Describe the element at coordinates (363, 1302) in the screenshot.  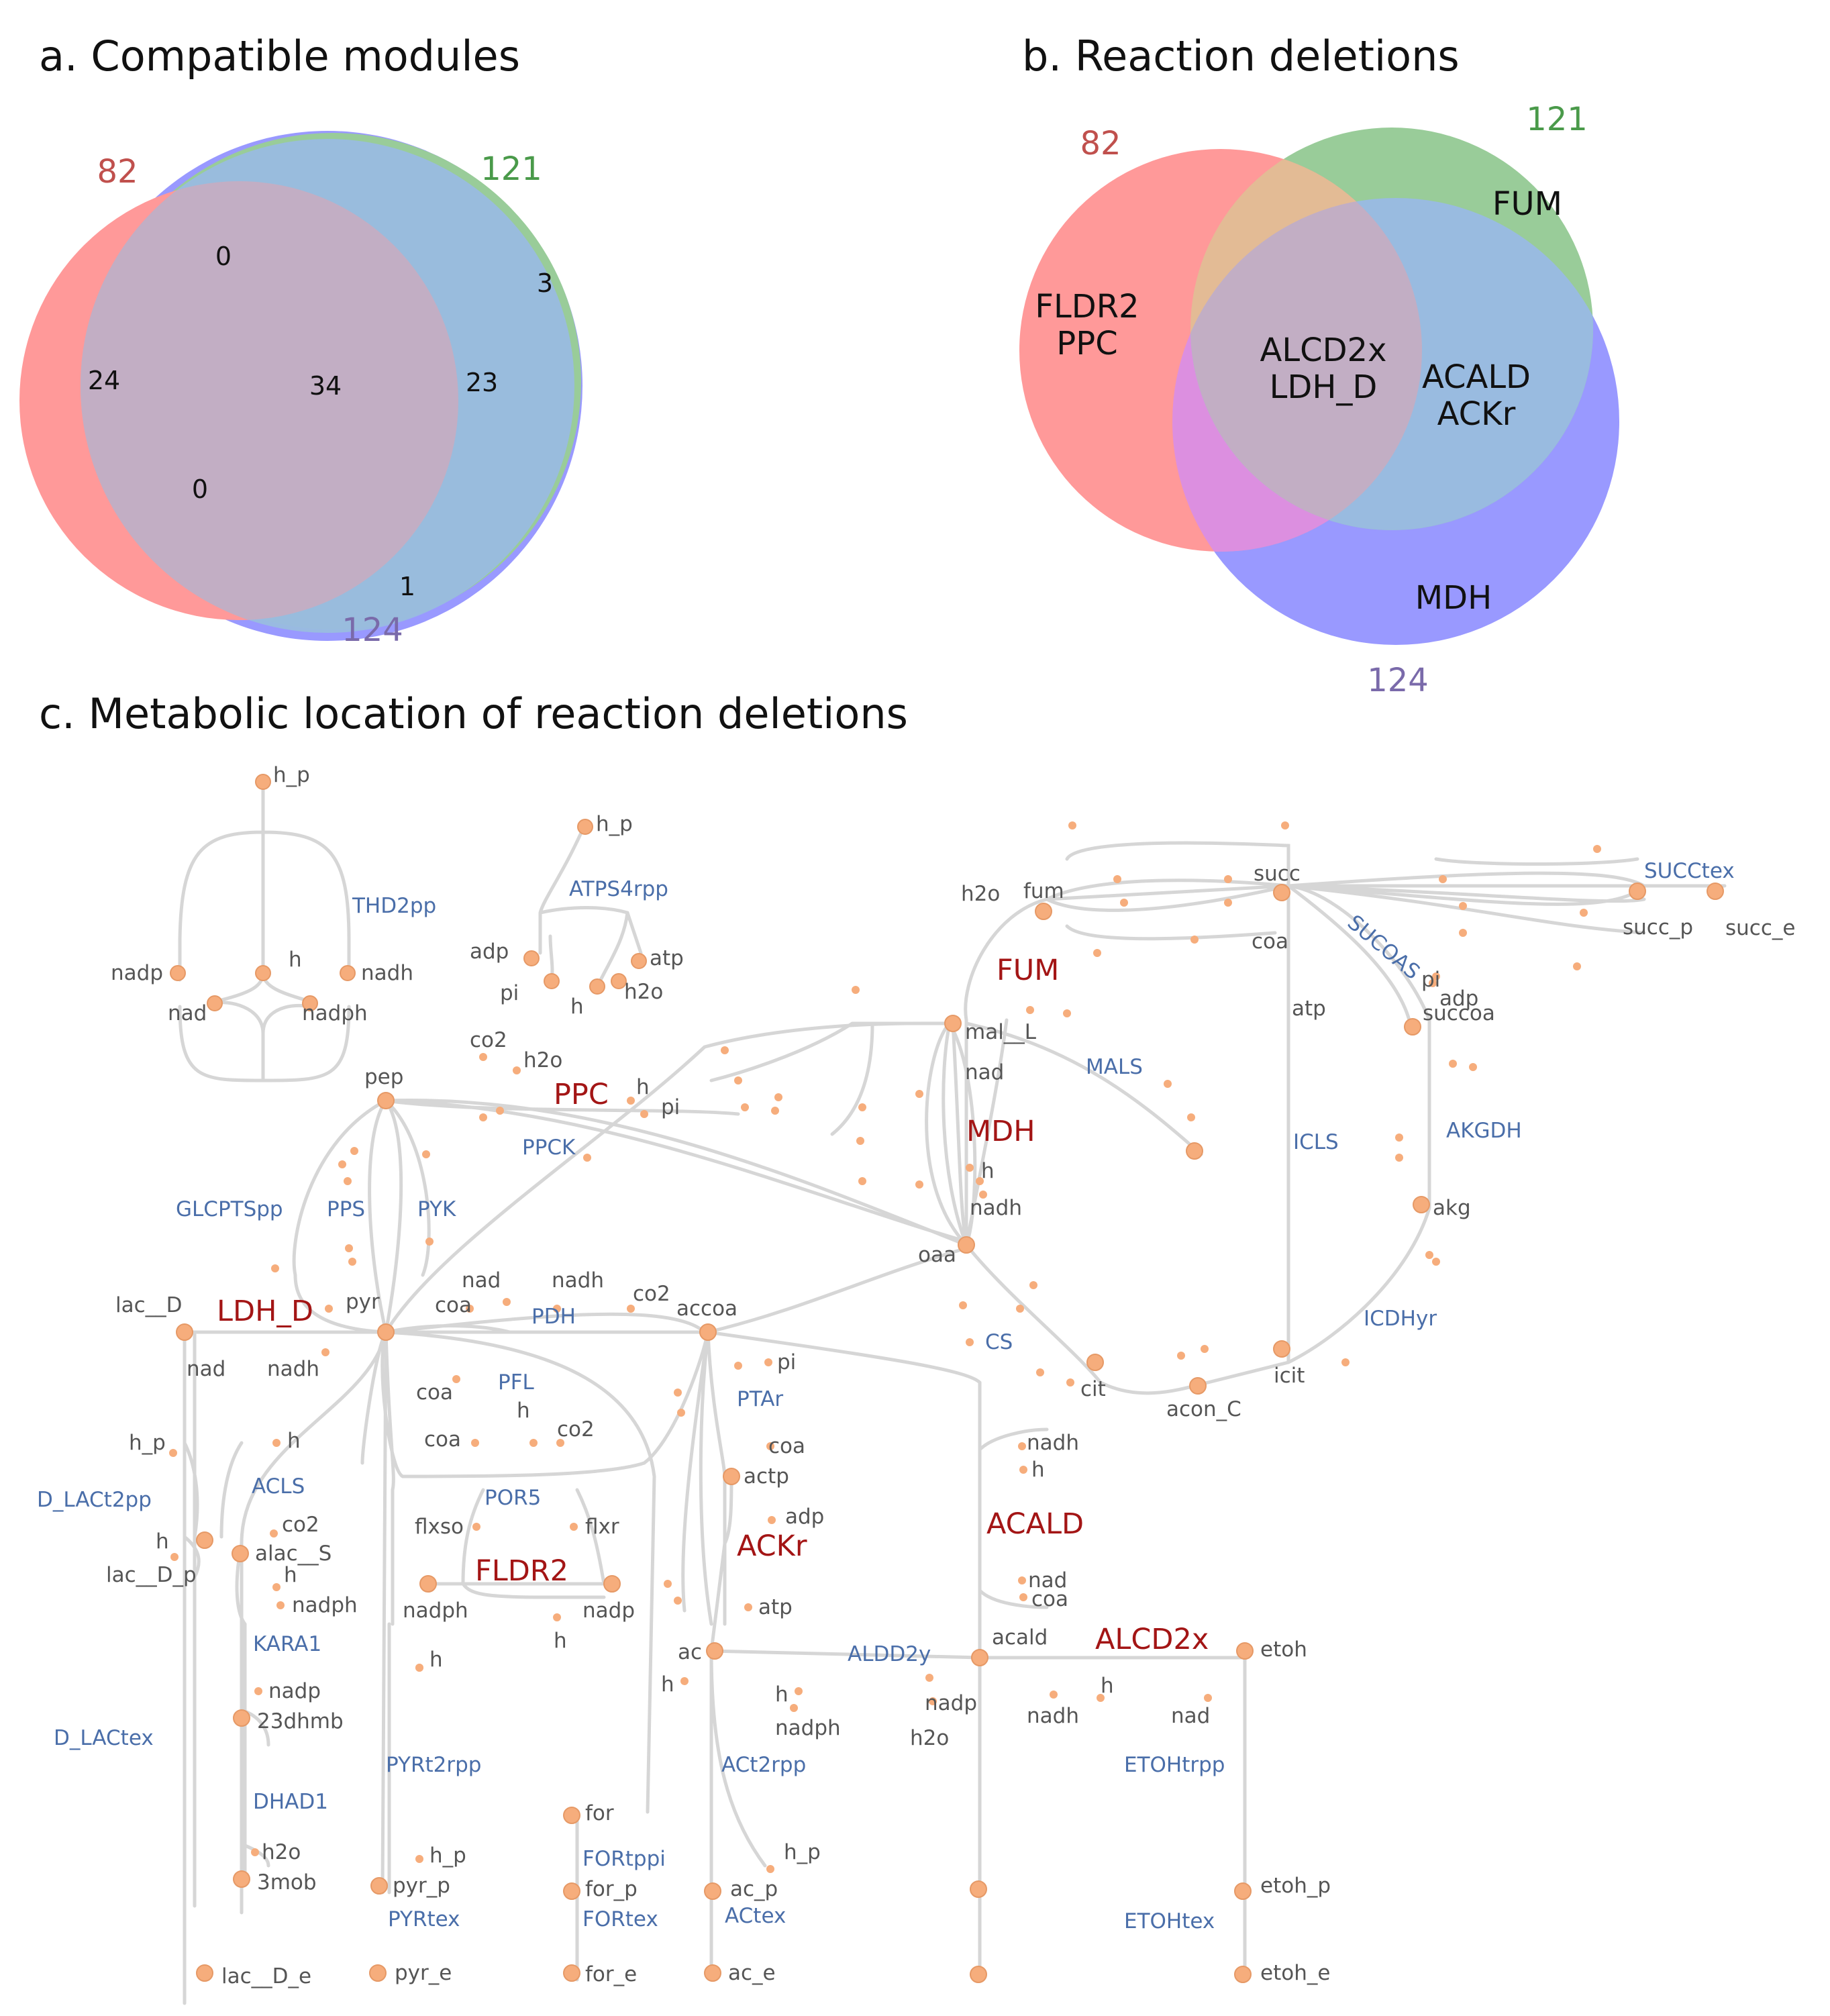
I see `metabolite-label: pyr` at that location.